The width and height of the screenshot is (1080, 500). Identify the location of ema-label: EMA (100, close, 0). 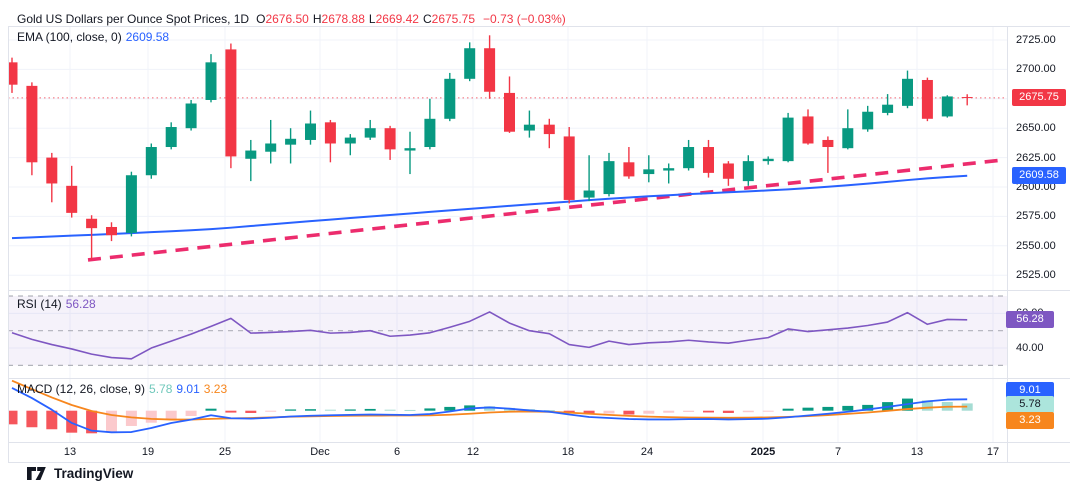
(69, 37).